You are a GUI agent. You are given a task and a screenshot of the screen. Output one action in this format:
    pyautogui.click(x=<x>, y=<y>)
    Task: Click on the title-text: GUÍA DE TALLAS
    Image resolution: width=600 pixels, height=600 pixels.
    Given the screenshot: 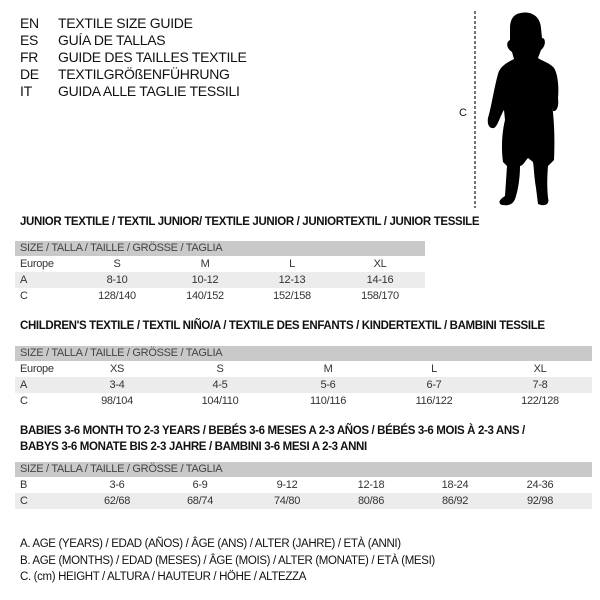 What is the action you would take?
    pyautogui.click(x=112, y=40)
    